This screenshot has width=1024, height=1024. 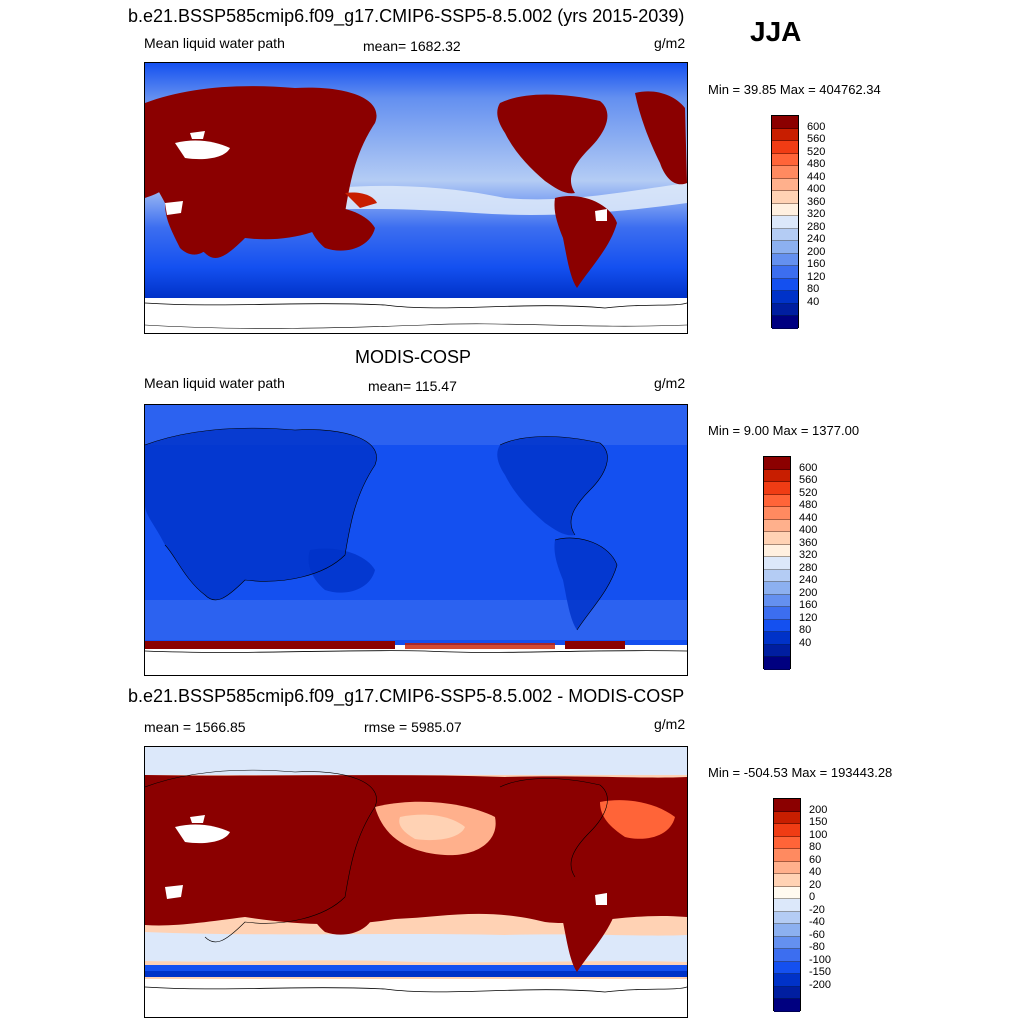 What do you see at coordinates (816, 151) in the screenshot?
I see `colorbar-tick-label: 520` at bounding box center [816, 151].